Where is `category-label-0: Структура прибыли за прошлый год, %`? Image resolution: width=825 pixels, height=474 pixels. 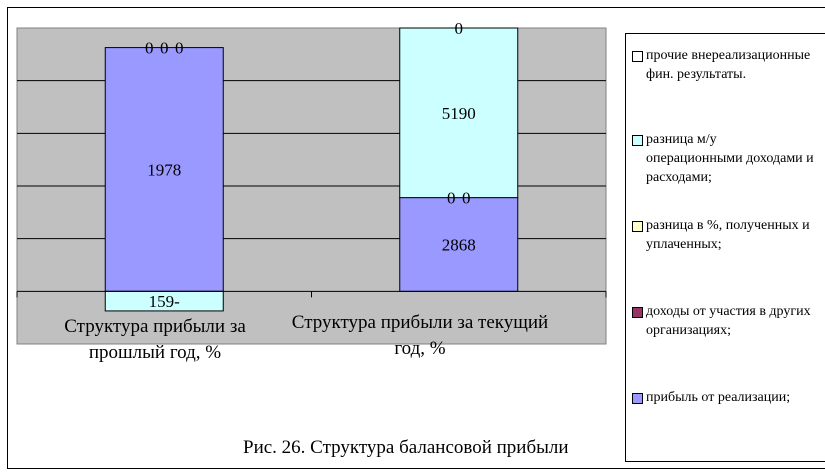
category-label-0: Структура прибыли за прошлый год, % is located at coordinates (155, 339).